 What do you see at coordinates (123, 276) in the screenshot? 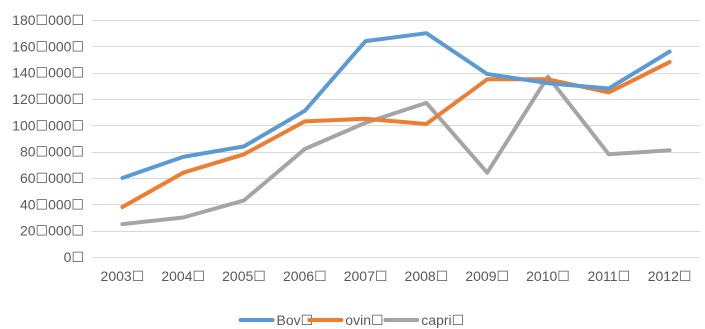
I see `x-tick-label: 2003☐` at bounding box center [123, 276].